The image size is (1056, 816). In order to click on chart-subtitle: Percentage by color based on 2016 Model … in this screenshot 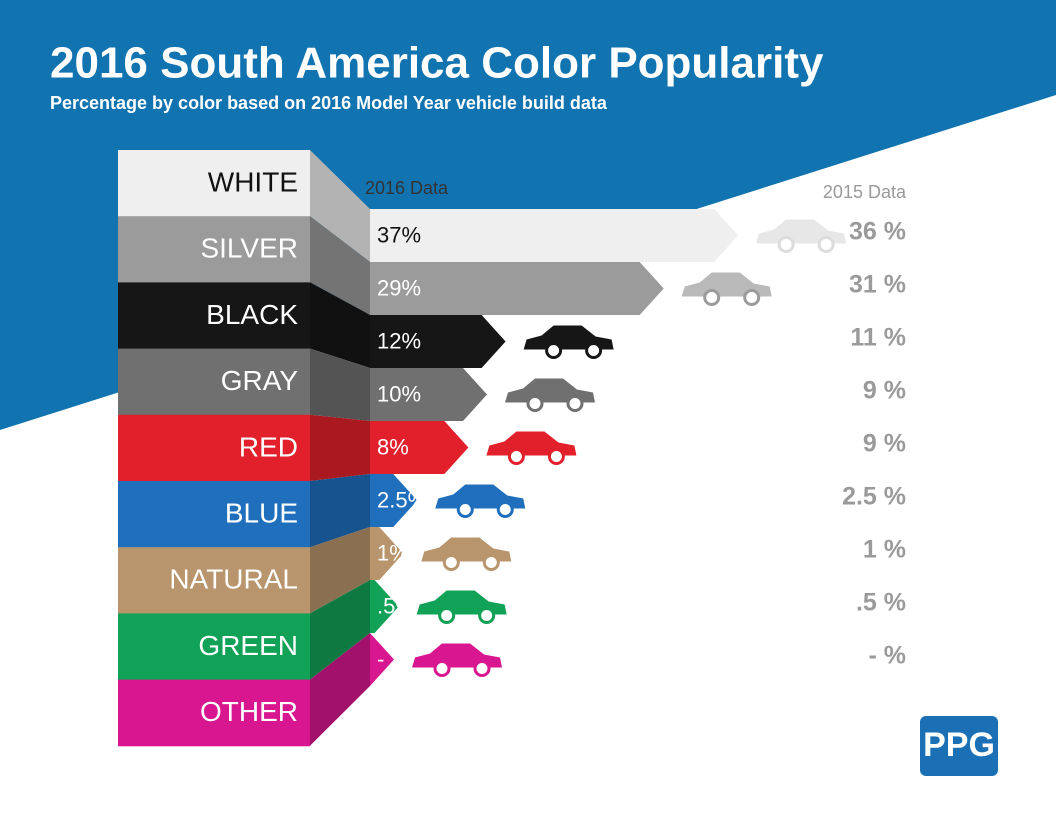, I will do `click(329, 103)`.